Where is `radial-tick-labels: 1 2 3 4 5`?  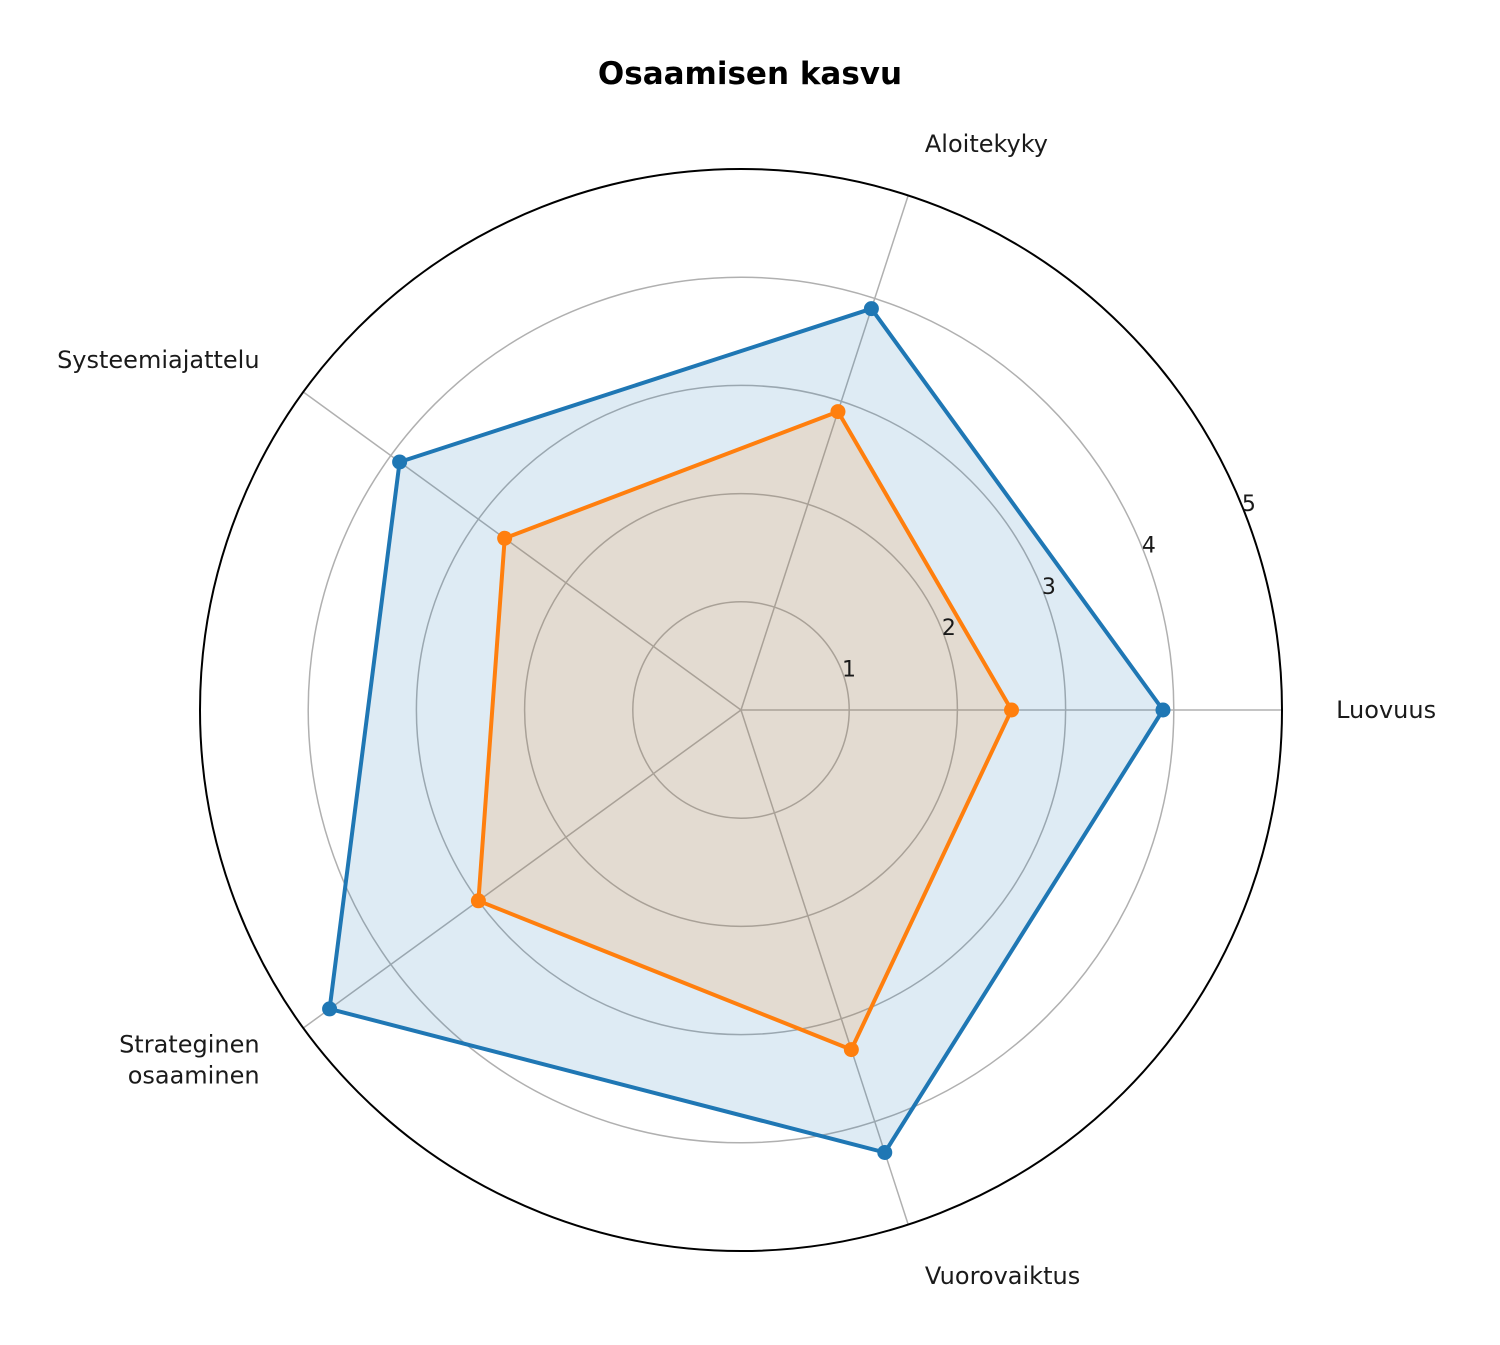 radial-tick-labels: 1 2 3 4 5 is located at coordinates (1049, 587).